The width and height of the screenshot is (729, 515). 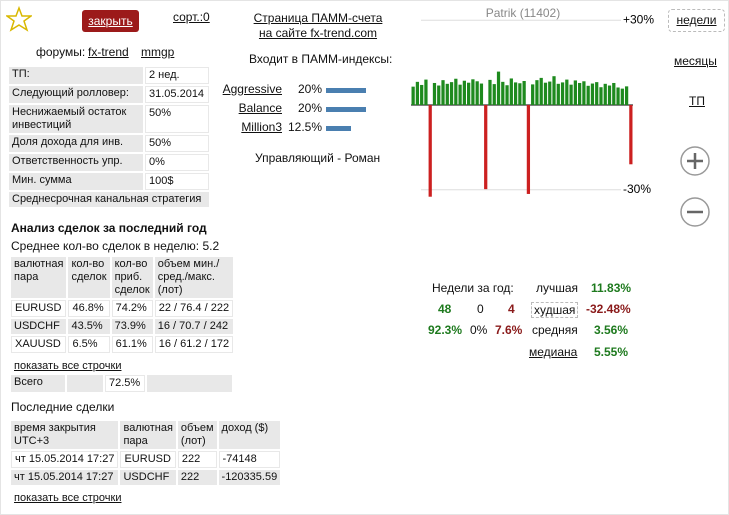 I want to click on index-name: Million3, so click(x=261, y=127).